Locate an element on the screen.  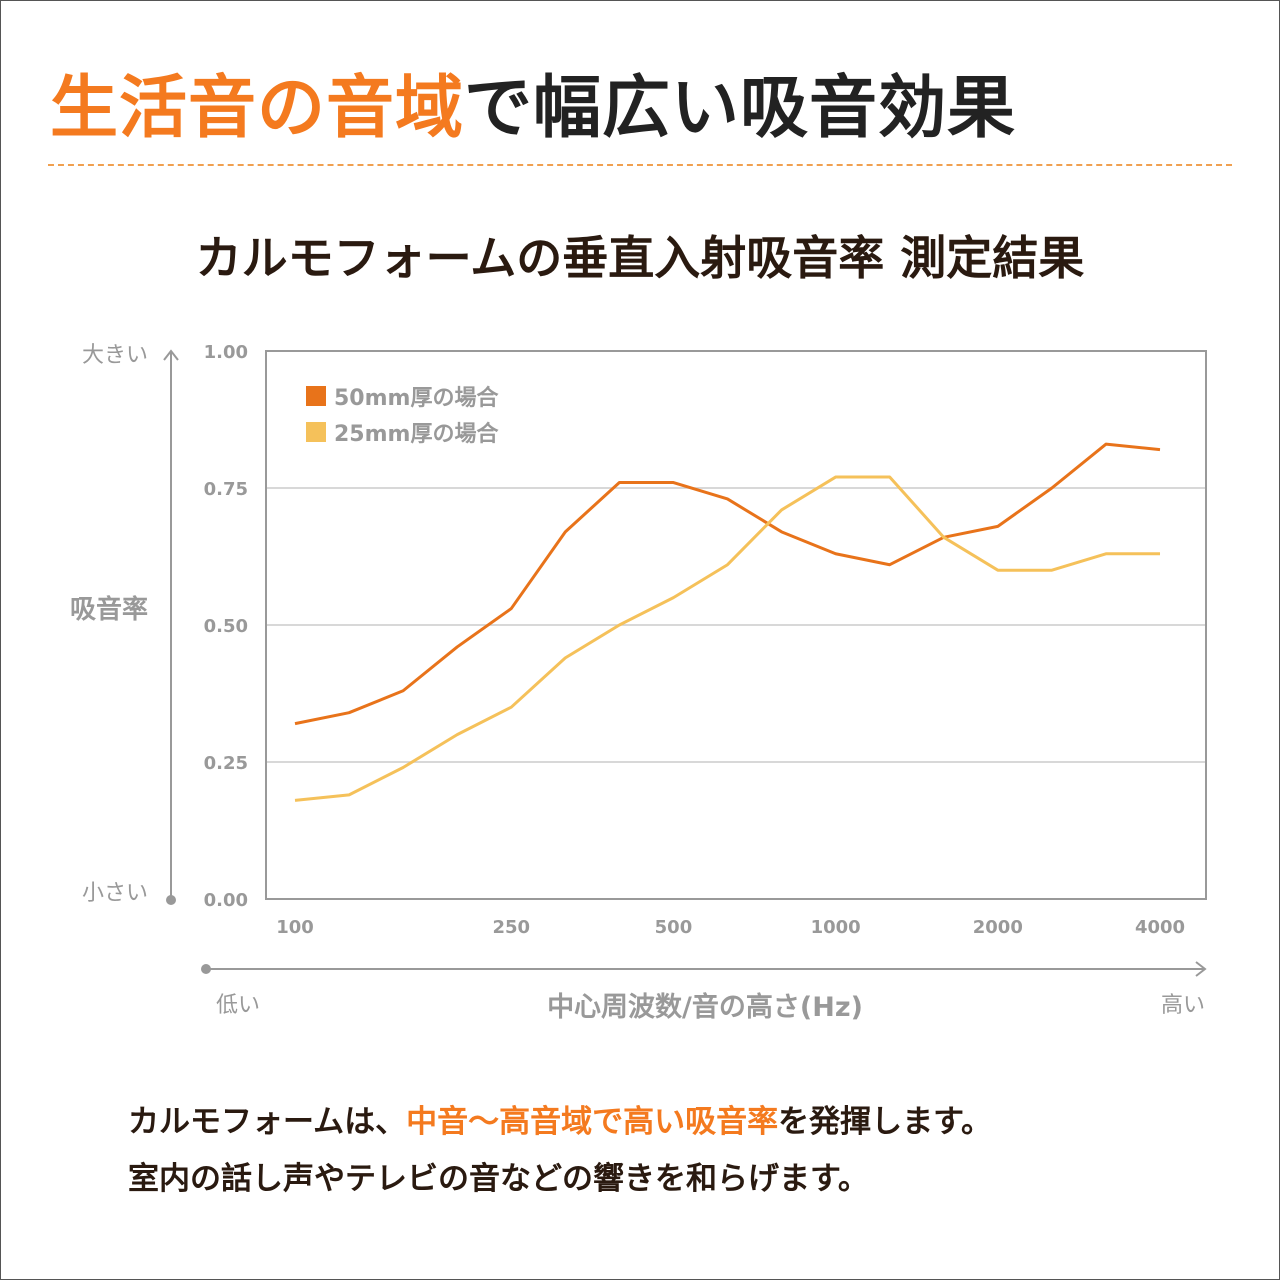
headline: 生活音の音域で幅広い吸音効果 is located at coordinates (533, 101).